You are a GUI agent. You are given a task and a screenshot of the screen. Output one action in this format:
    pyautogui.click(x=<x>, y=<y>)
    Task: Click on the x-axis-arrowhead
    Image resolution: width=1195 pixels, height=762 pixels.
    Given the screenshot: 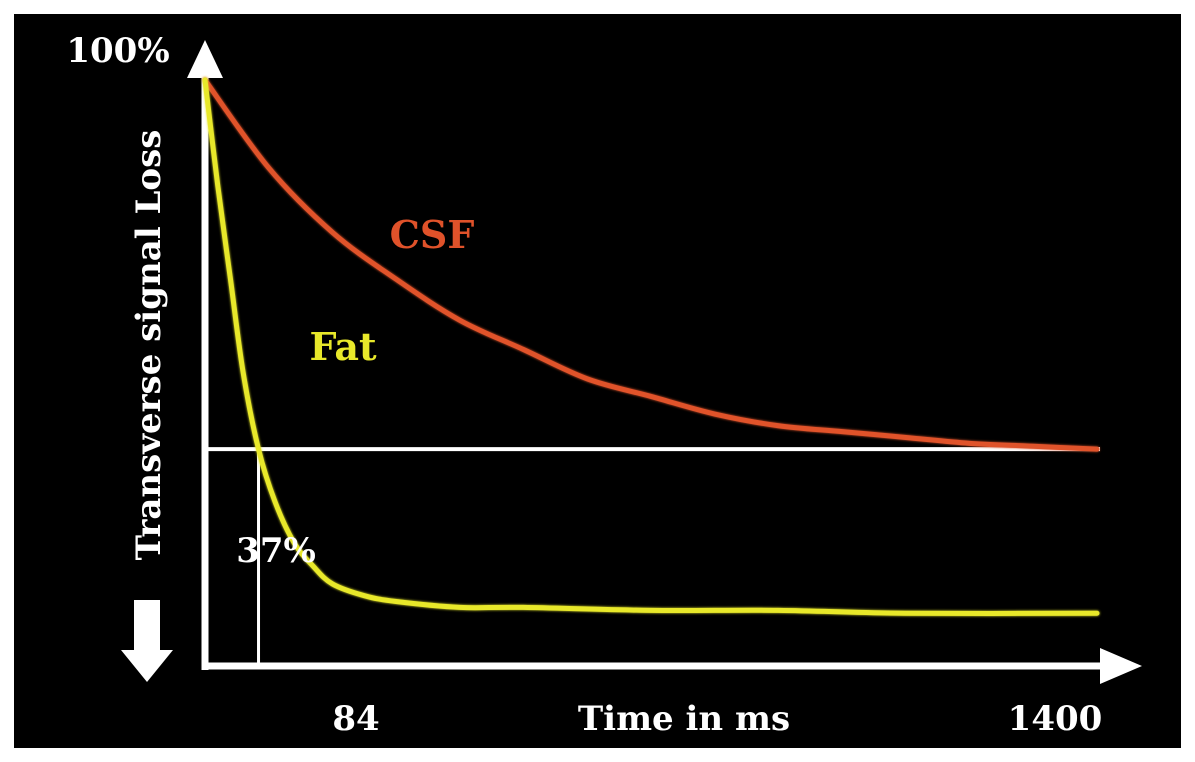 What is the action you would take?
    pyautogui.click(x=1121, y=666)
    